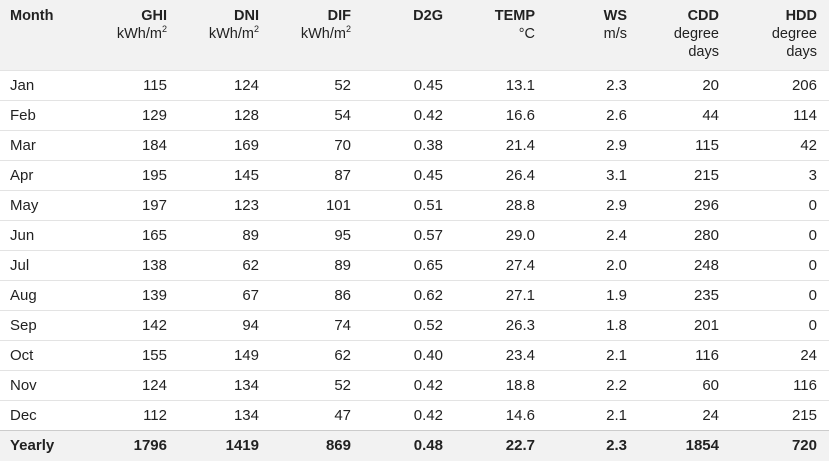 The image size is (829, 469). Describe the element at coordinates (520, 446) in the screenshot. I see `cell-temp: 22.7` at that location.